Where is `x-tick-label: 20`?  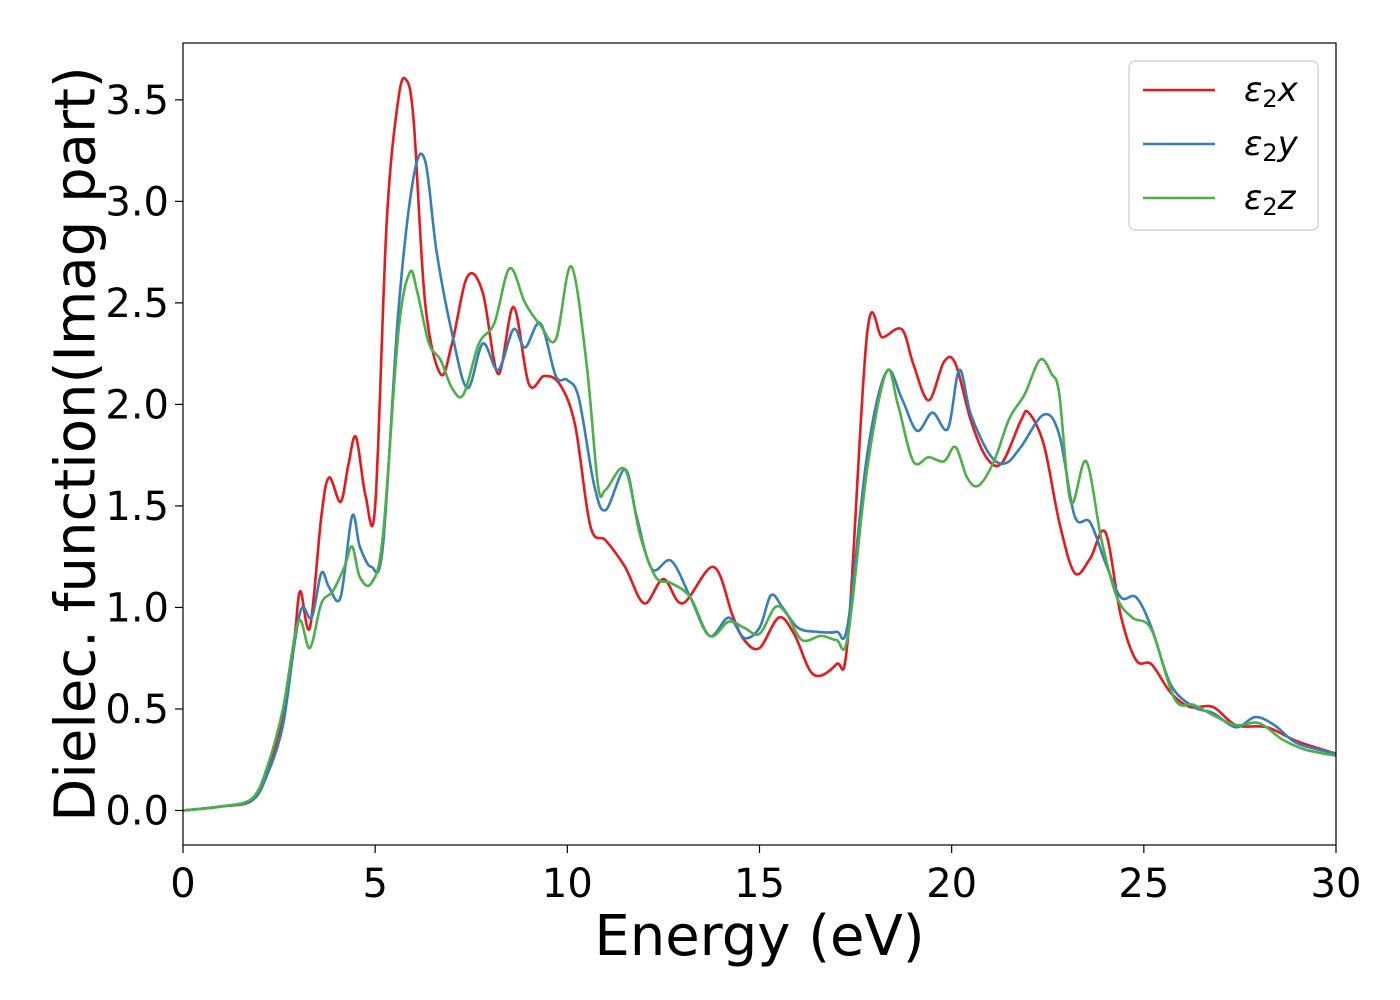
x-tick-label: 20 is located at coordinates (951, 884).